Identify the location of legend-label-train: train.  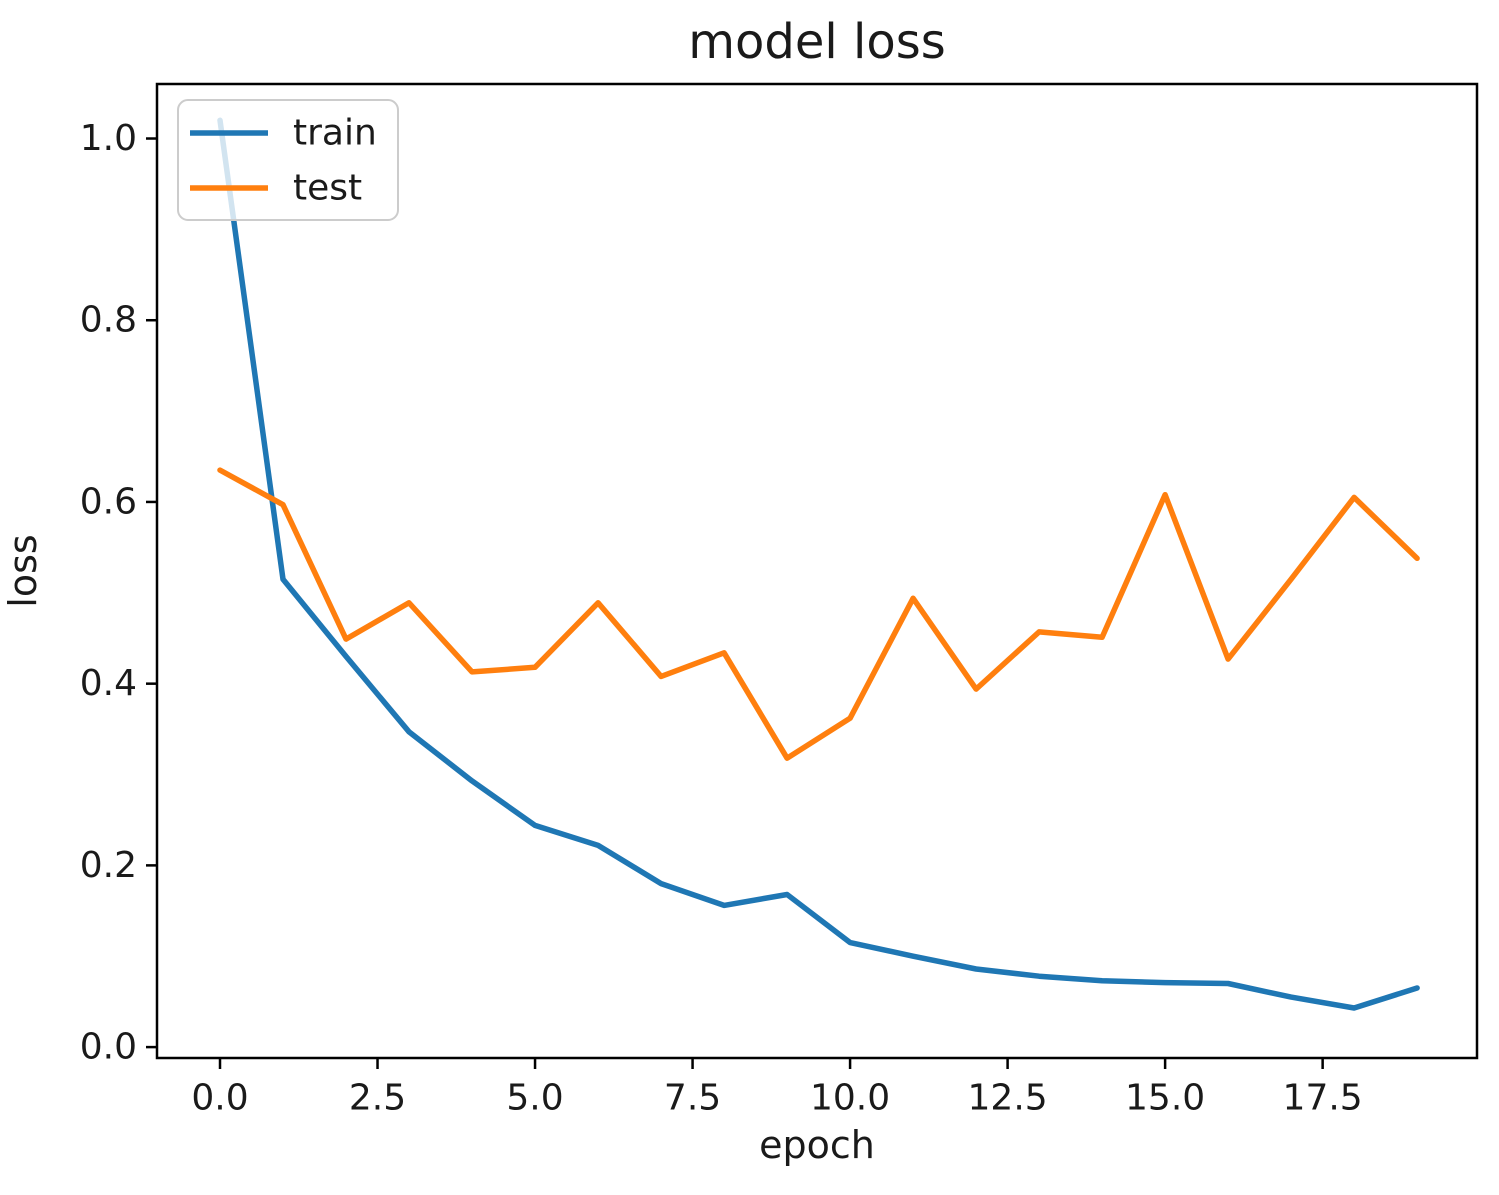
(335, 133).